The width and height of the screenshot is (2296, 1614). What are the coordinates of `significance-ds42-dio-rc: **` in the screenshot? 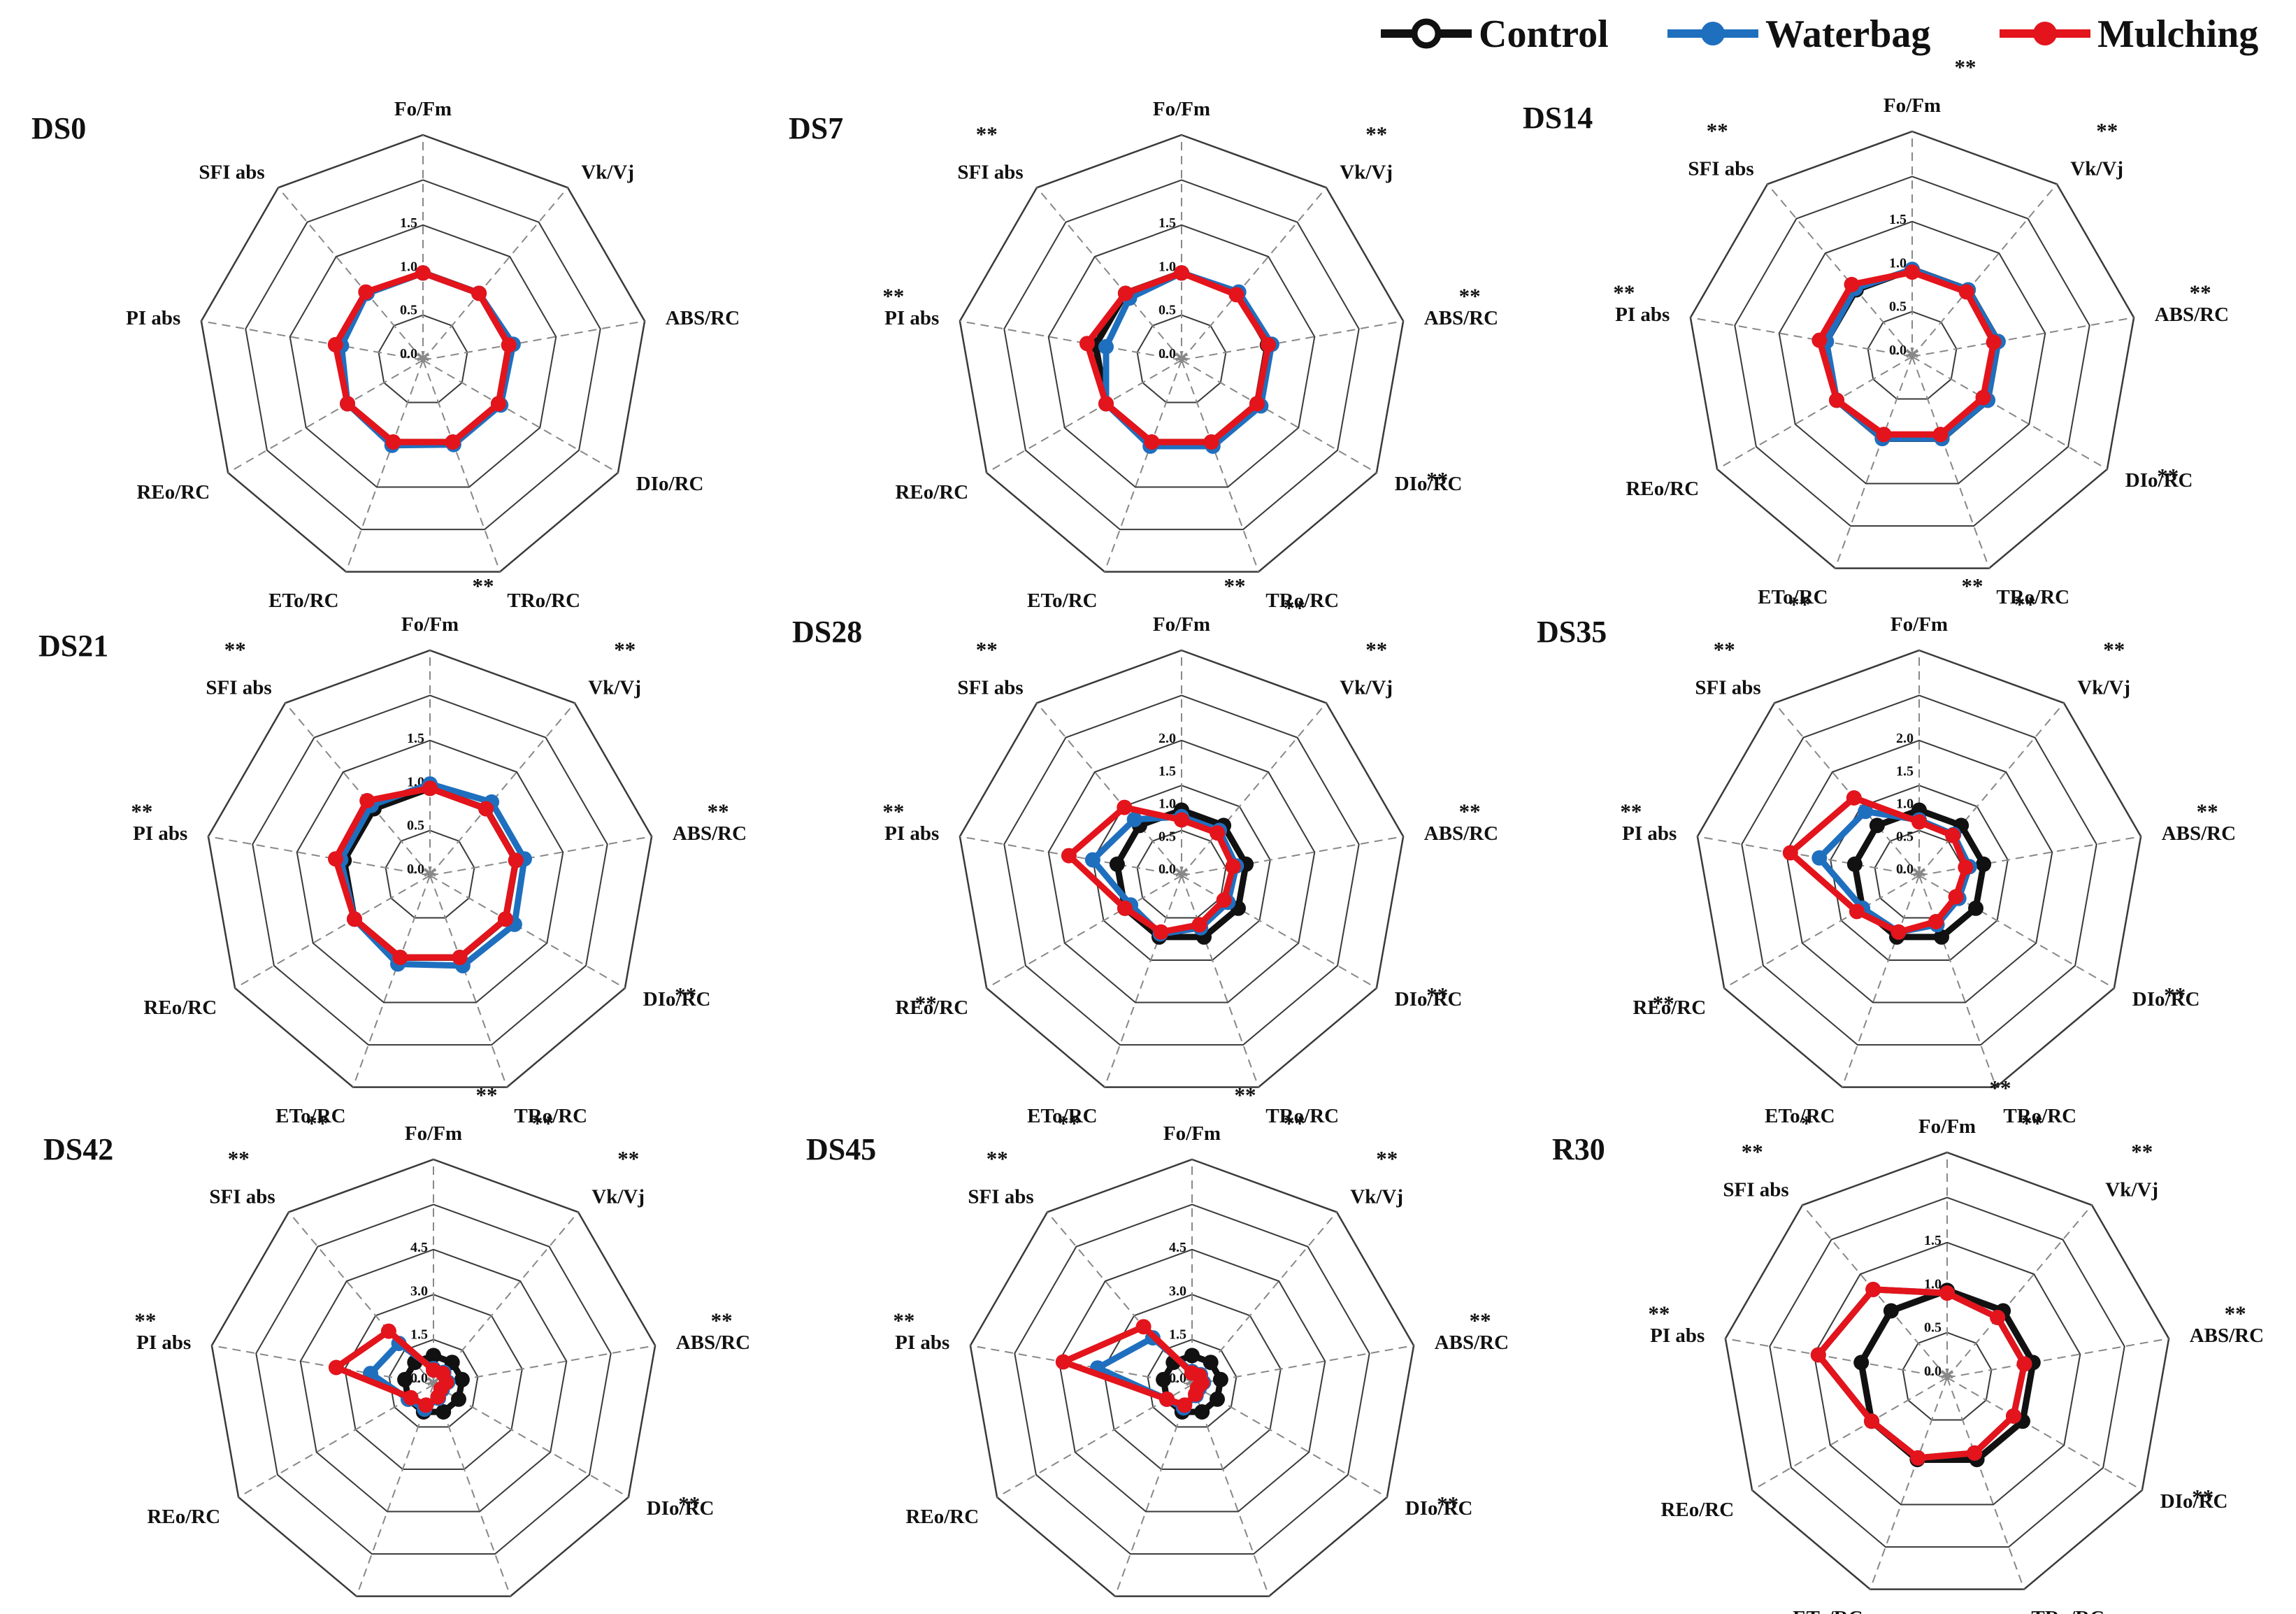 It's located at (689, 1504).